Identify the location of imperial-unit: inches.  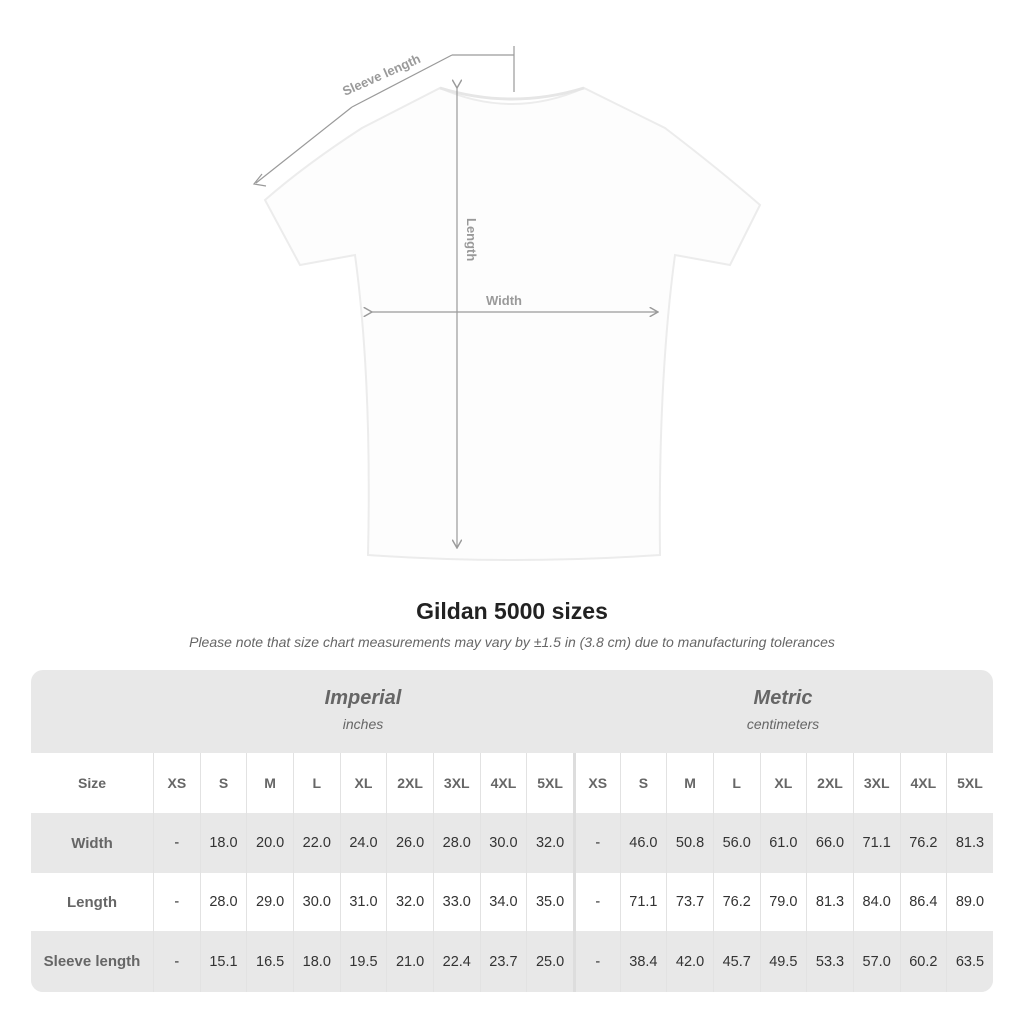
(363, 724).